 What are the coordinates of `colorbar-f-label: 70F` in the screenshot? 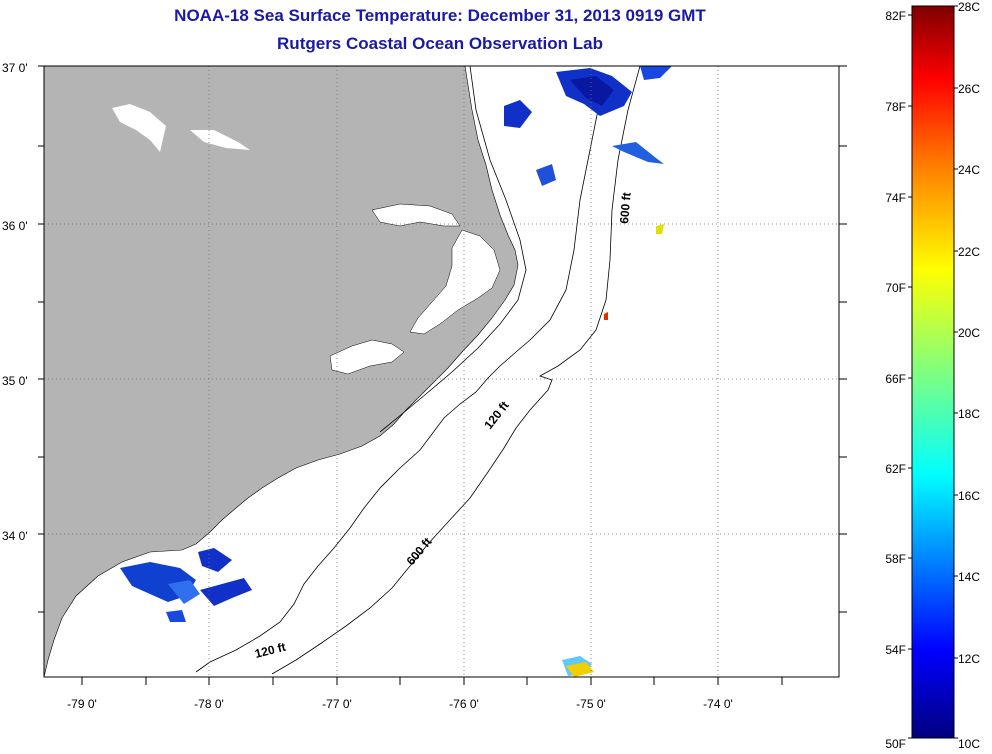 It's located at (895, 288).